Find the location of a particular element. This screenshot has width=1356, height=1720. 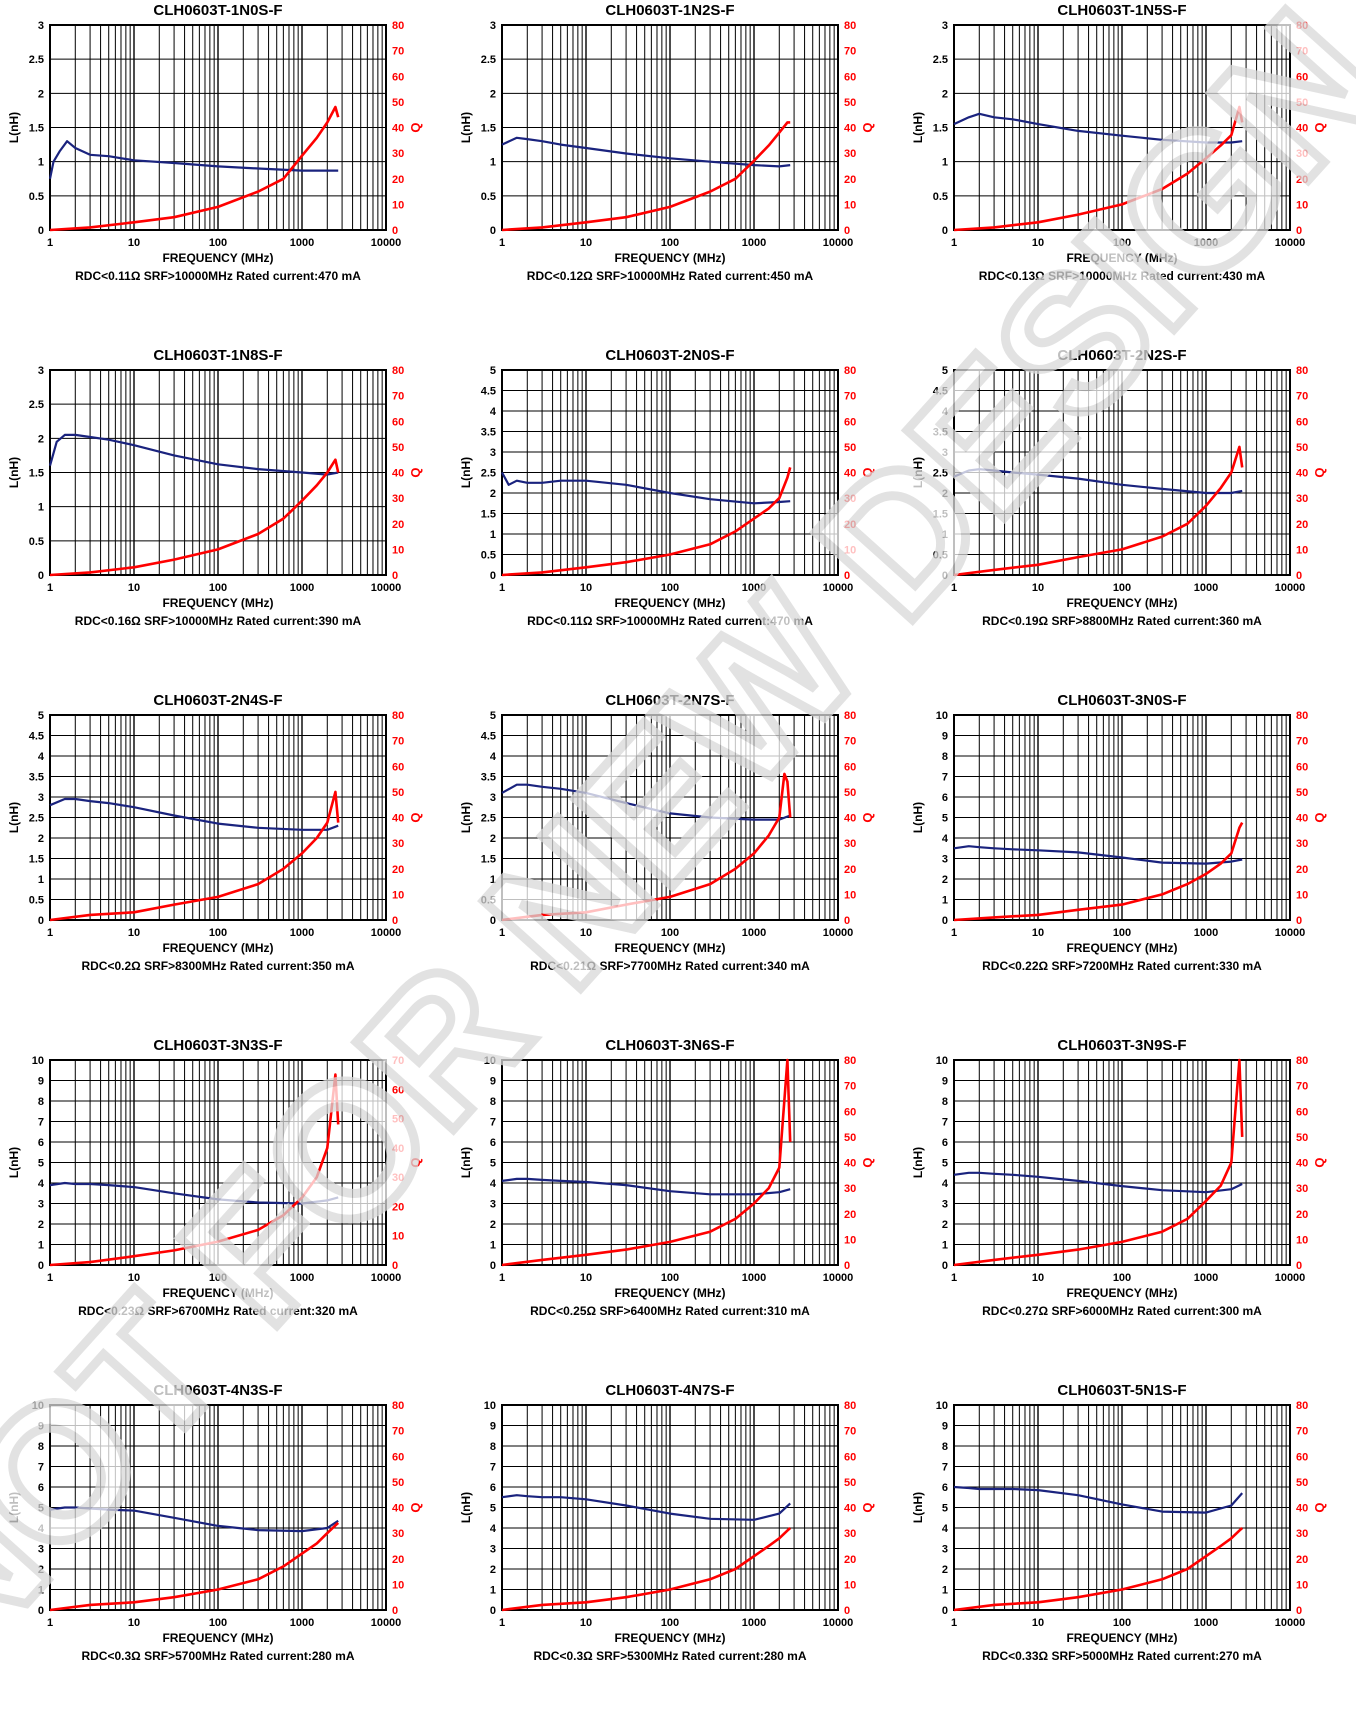

y-left-tick-label: 4.5 is located at coordinates (940, 392).